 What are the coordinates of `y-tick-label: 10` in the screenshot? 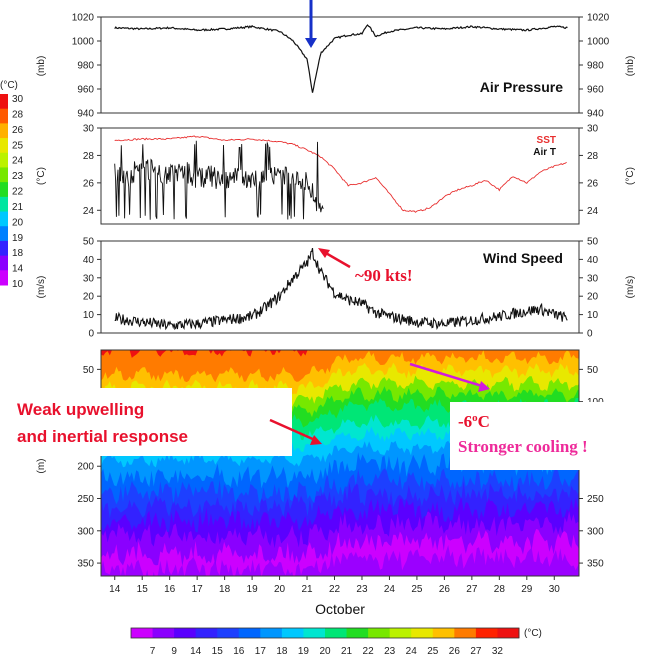 It's located at (89, 315).